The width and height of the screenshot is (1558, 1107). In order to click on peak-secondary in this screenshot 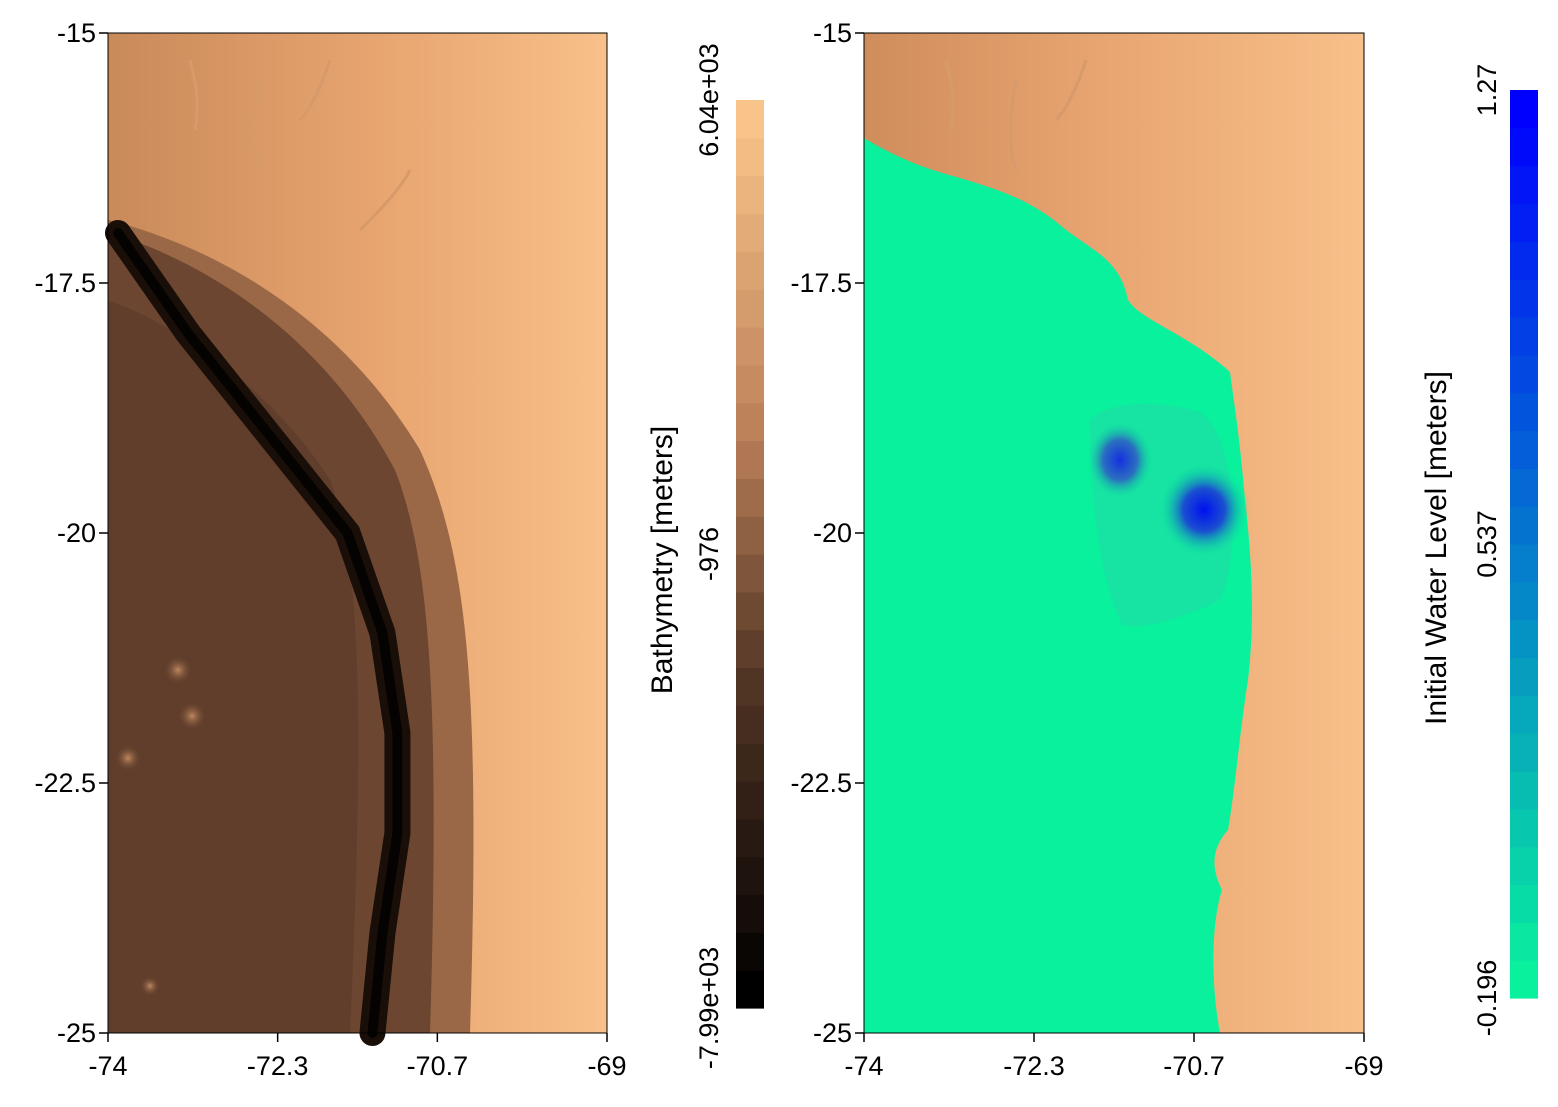, I will do `click(1120, 460)`.